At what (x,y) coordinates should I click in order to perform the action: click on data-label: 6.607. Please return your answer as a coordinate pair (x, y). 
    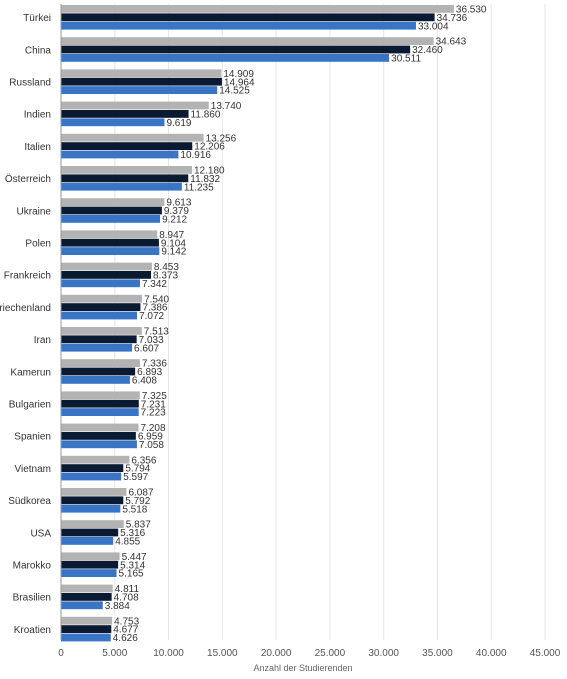
    Looking at the image, I should click on (146, 348).